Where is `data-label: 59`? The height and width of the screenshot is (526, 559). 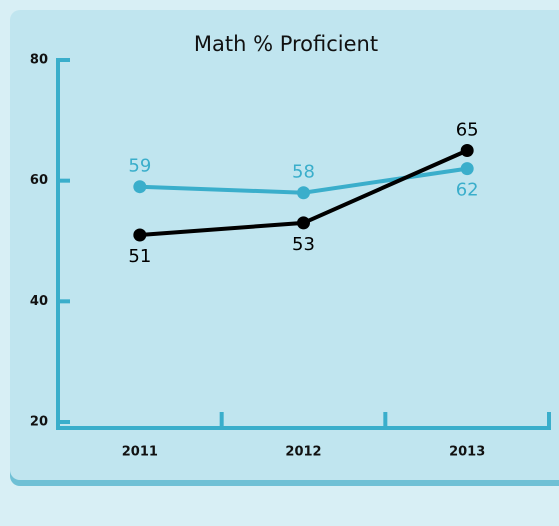 data-label: 59 is located at coordinates (139, 166).